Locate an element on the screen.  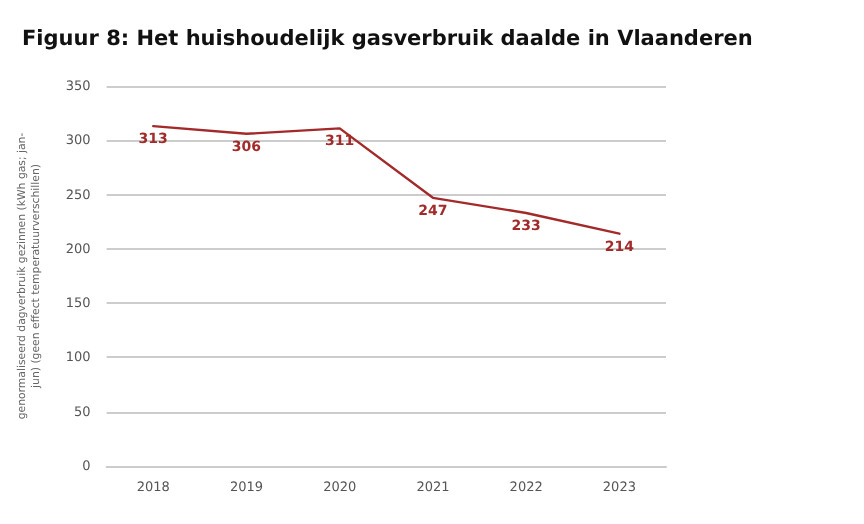
chart-title: Figuur 8: Het huishoudelijk gasverbruik daalde in Vlaanderen is located at coordinates (387, 39).